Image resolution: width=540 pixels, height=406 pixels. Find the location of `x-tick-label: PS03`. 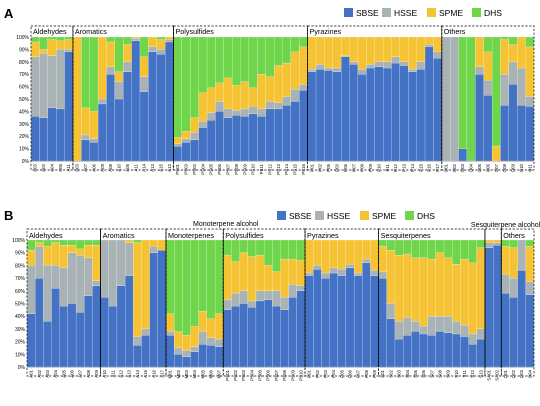

x-tick-label: PS03 is located at coordinates (186, 168).